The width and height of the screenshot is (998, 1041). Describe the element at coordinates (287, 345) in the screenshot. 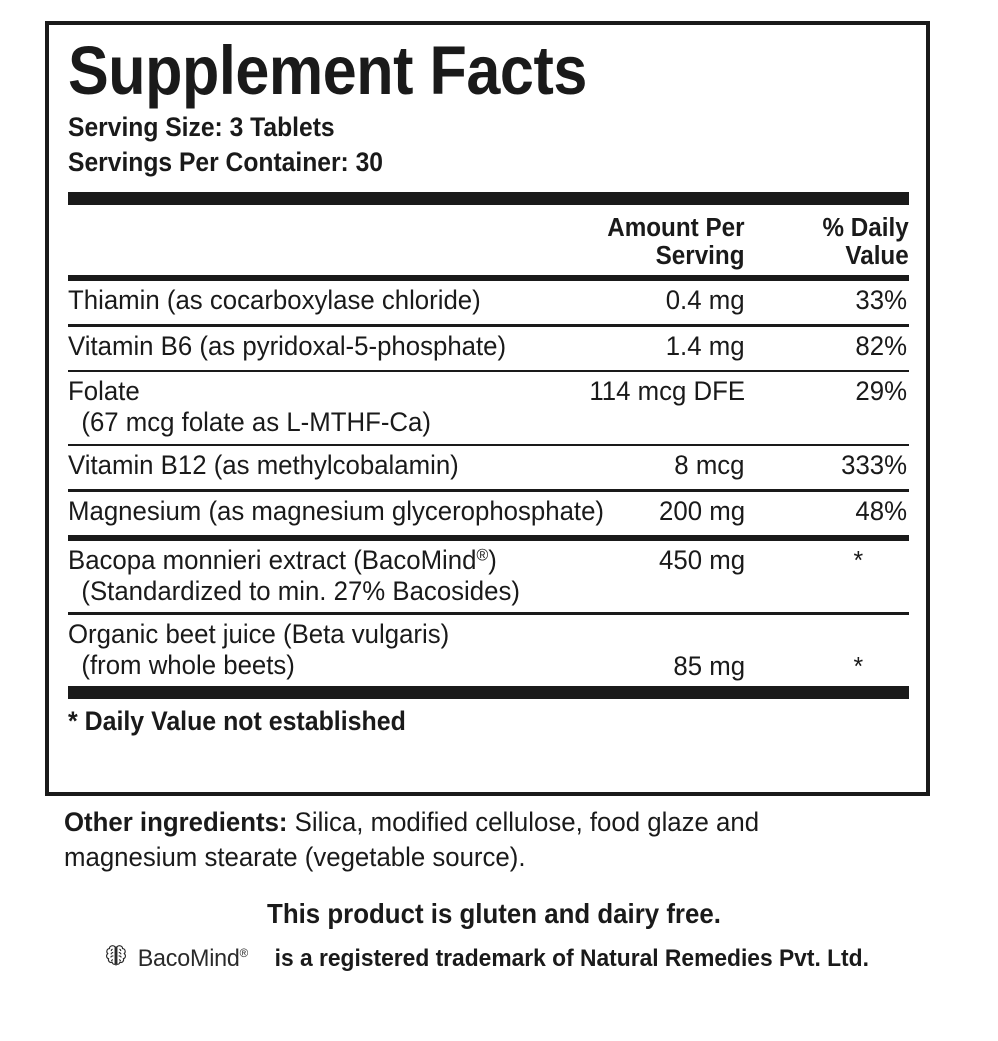

I see `nutrient-name: Vitamin B6 (as pyridoxal-5-phosphate)` at that location.